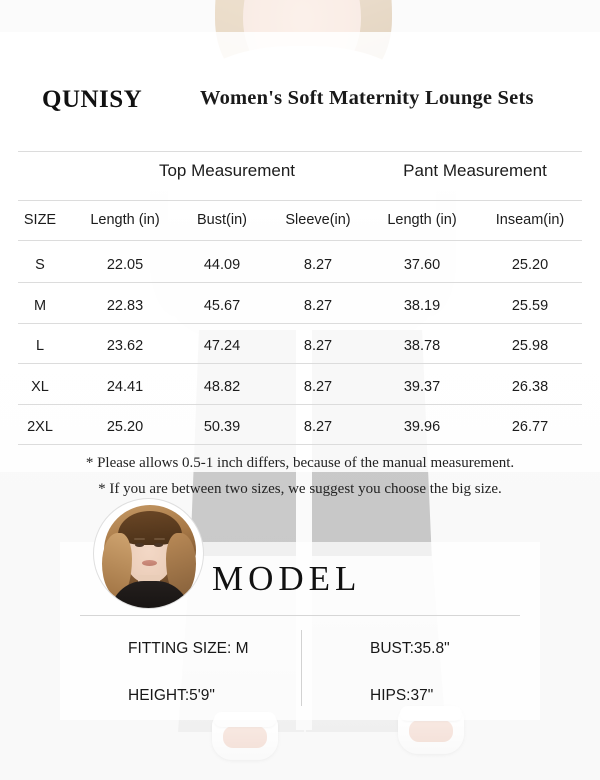 Image resolution: width=600 pixels, height=780 pixels. What do you see at coordinates (402, 695) in the screenshot?
I see `model-stat-hips: HIPS:37"` at bounding box center [402, 695].